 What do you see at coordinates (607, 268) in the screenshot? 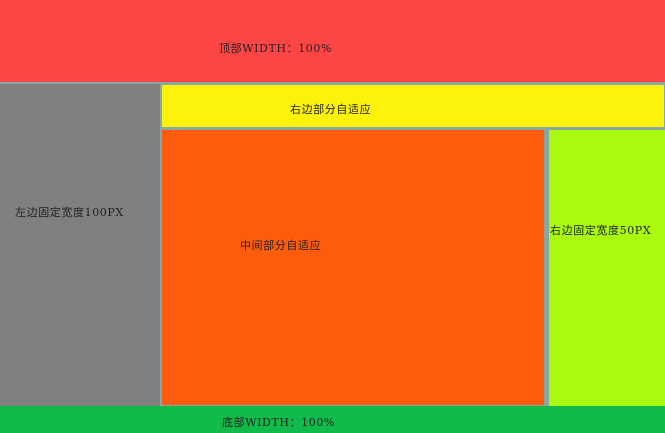
I see `right-fixed-region` at bounding box center [607, 268].